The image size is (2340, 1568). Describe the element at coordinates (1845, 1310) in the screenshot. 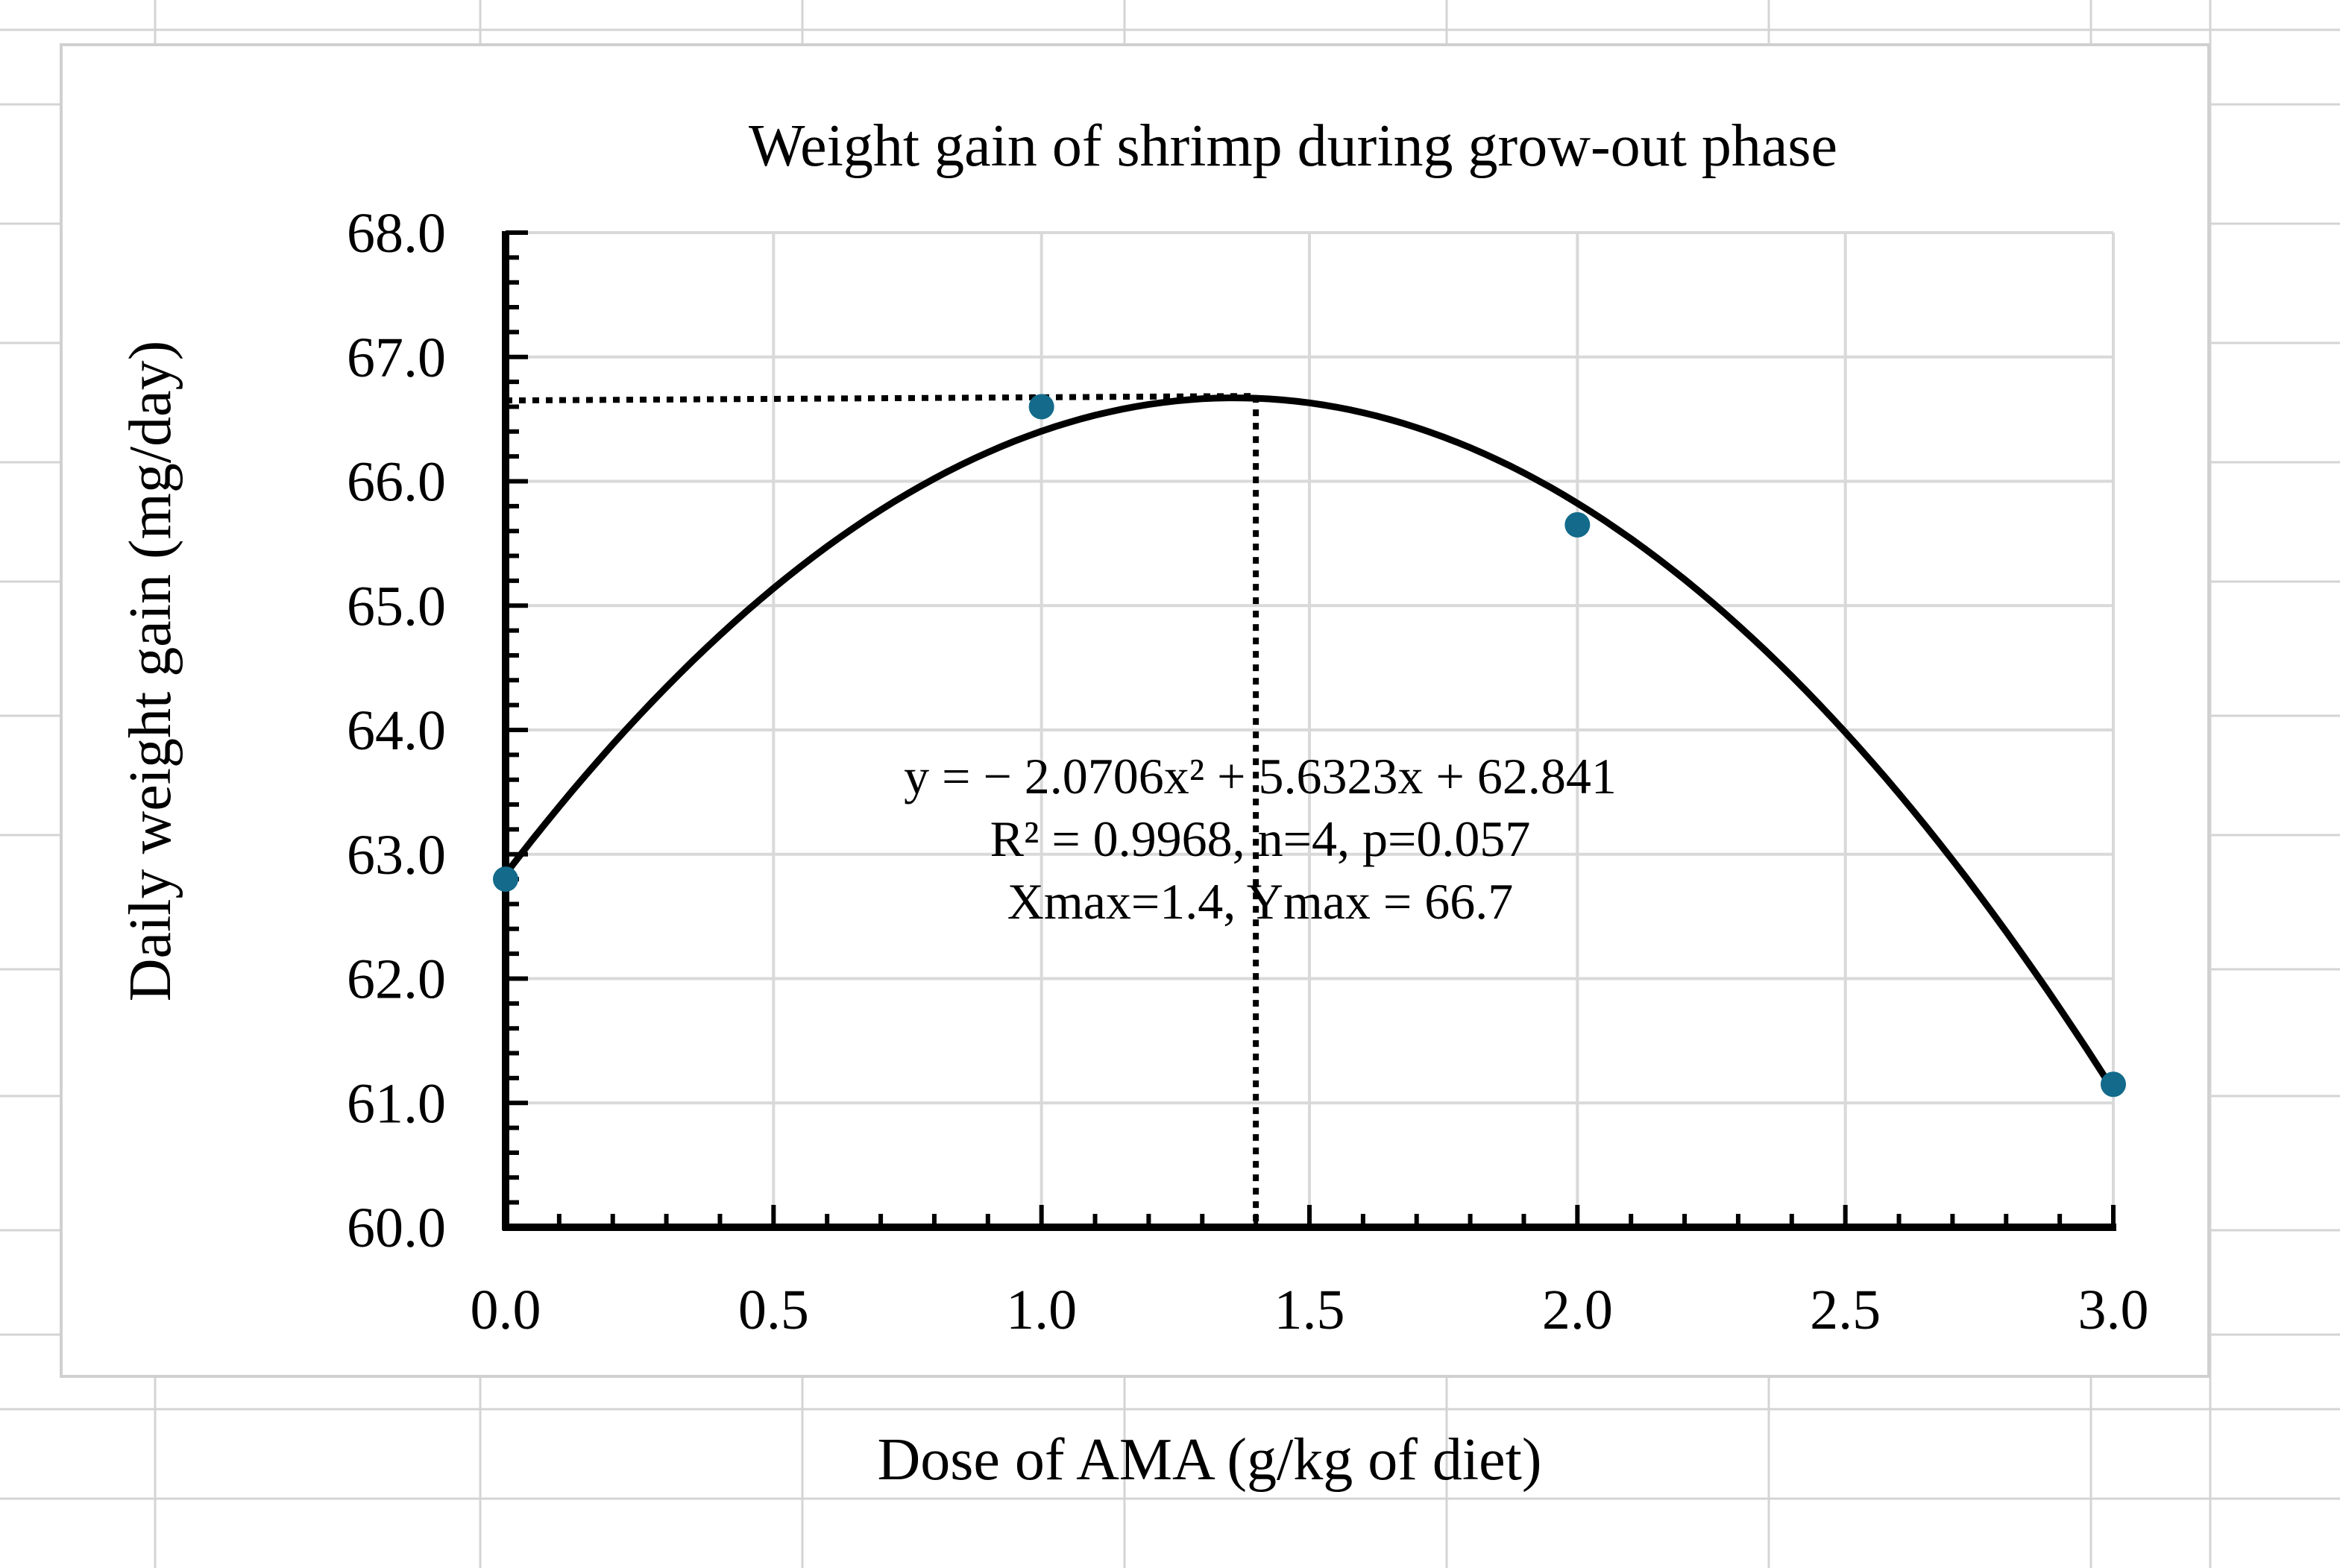

I see `x-tick-label: 2.5` at that location.